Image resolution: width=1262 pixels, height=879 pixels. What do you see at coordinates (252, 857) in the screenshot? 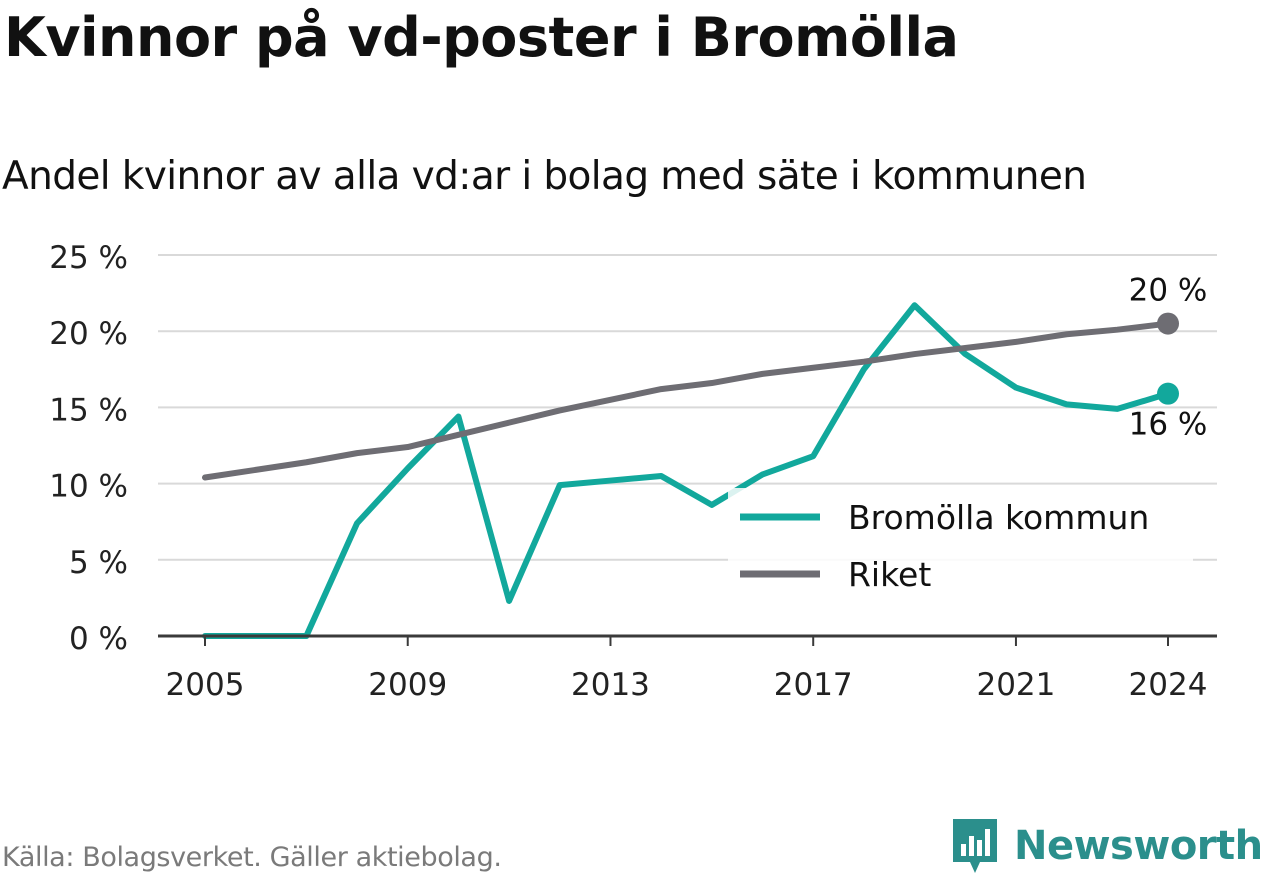
I see `source-note: Källa: Bolagsverket. Gäller aktiebolag.` at bounding box center [252, 857].